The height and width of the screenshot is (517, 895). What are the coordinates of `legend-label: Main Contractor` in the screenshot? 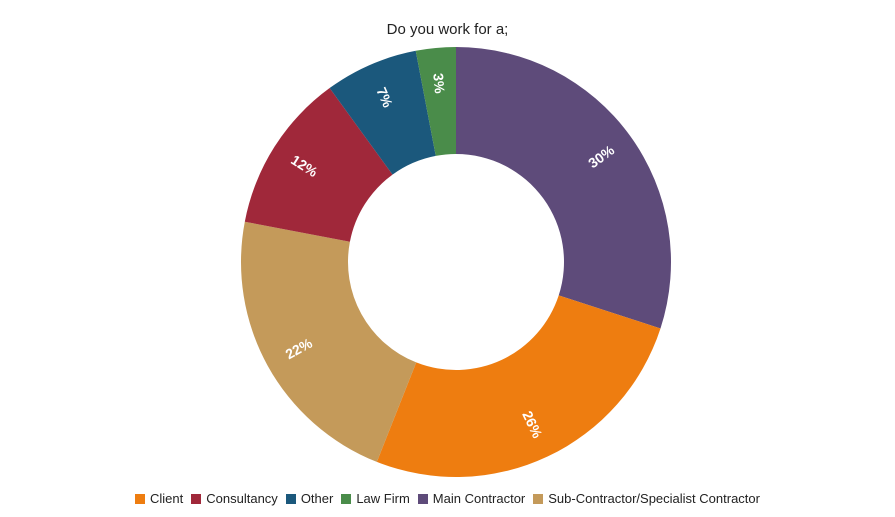 It's located at (479, 498).